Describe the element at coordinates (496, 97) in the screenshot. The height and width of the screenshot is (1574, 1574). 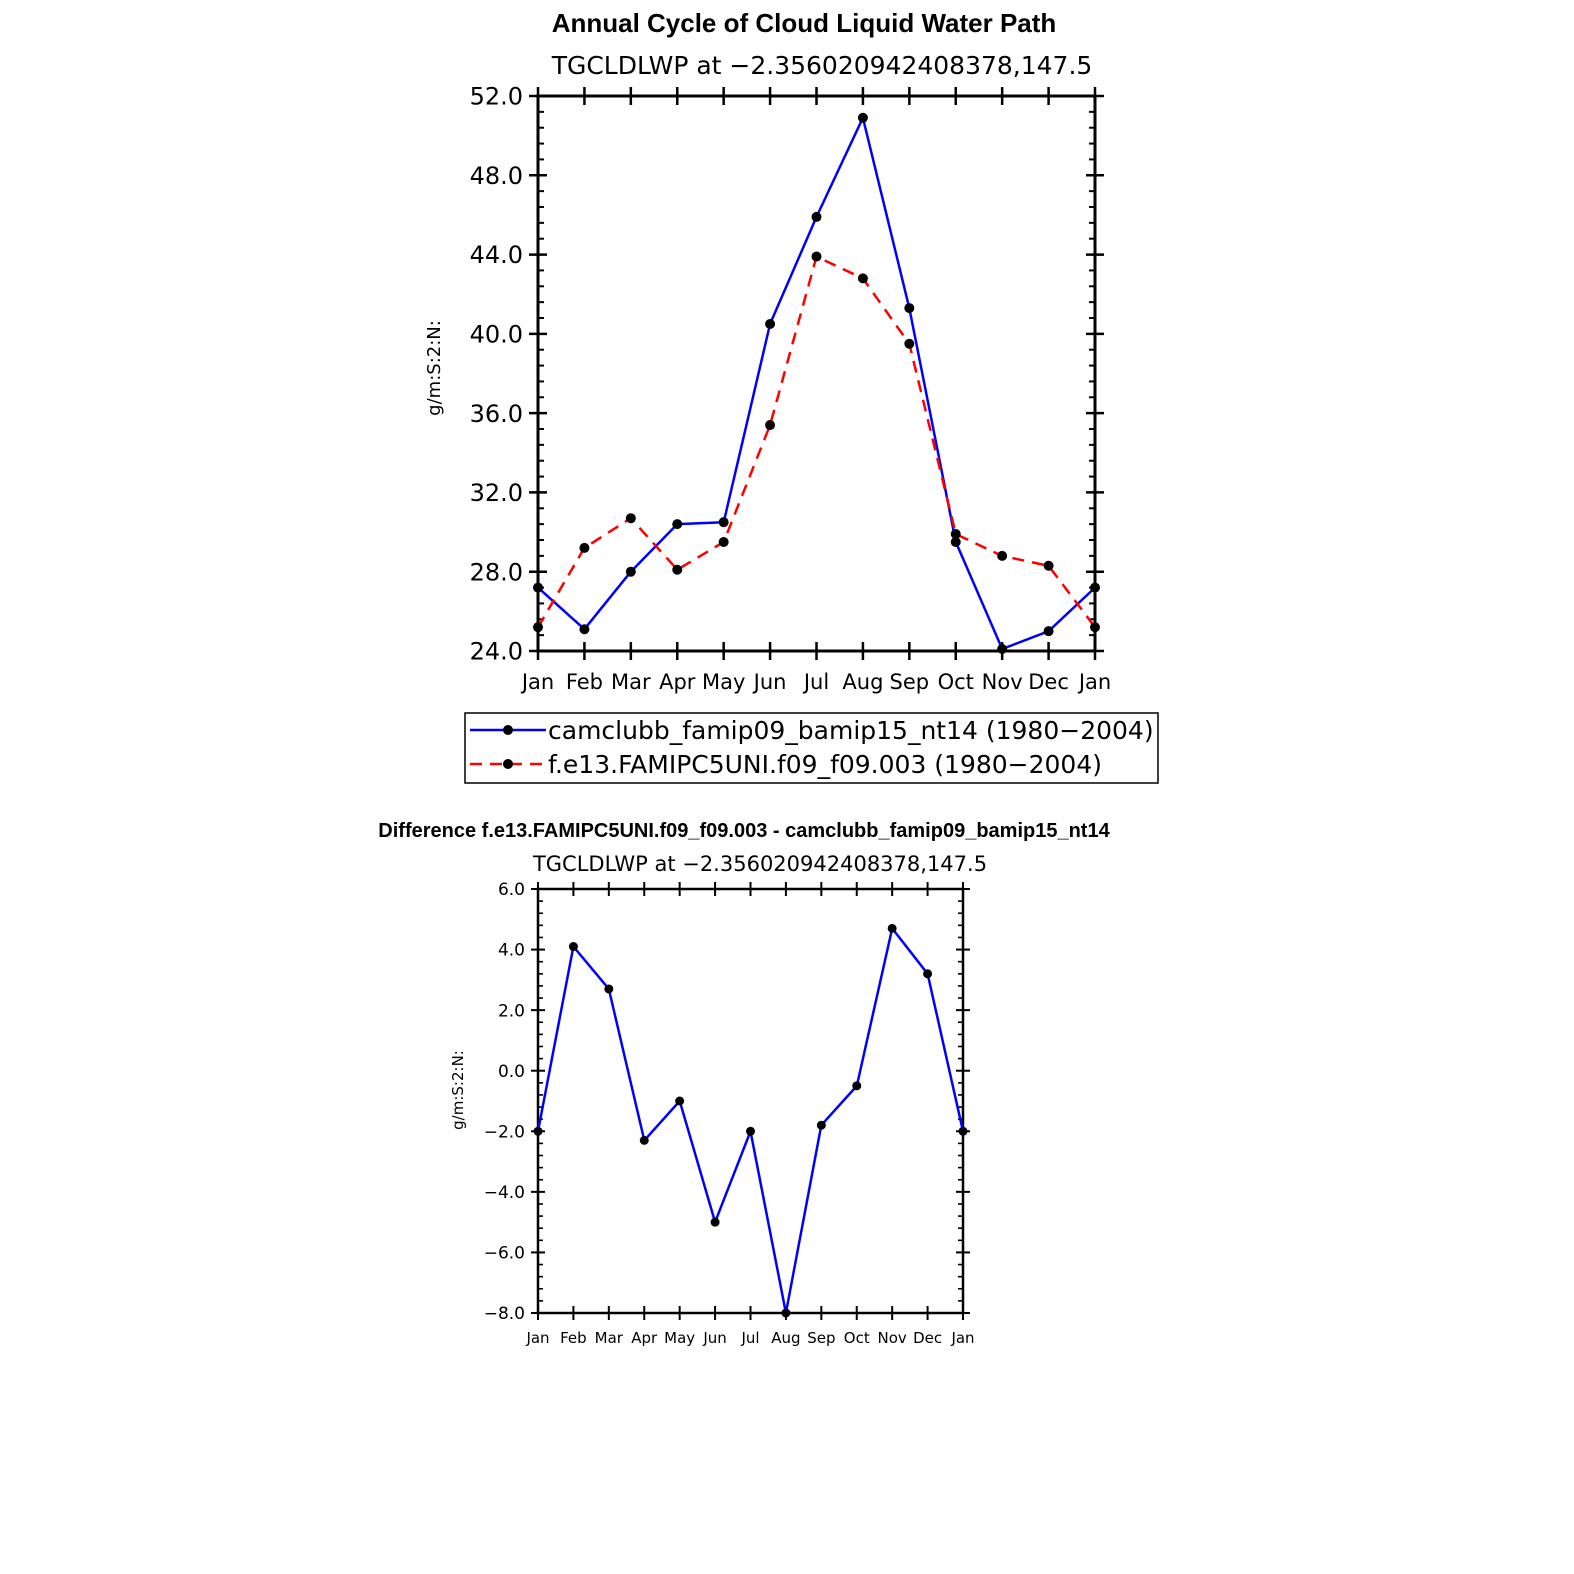
I see `y-tick-label: 52.0` at that location.